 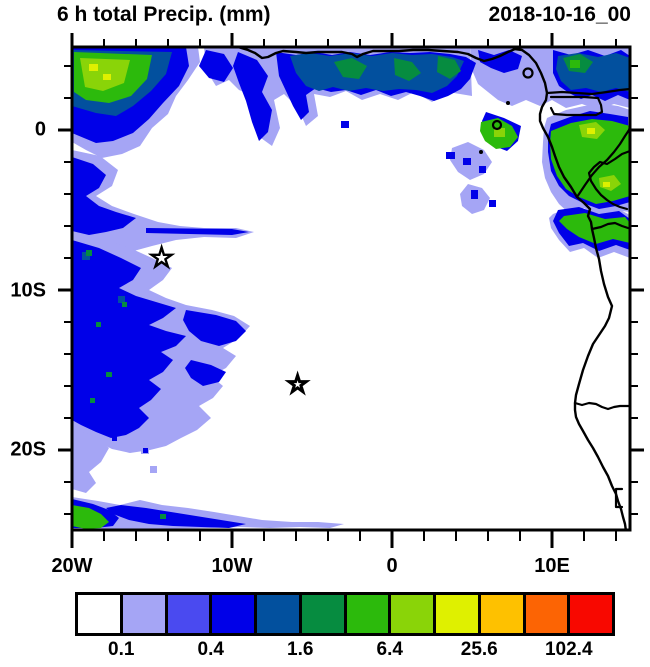 I want to click on star-markers, so click(x=229, y=319).